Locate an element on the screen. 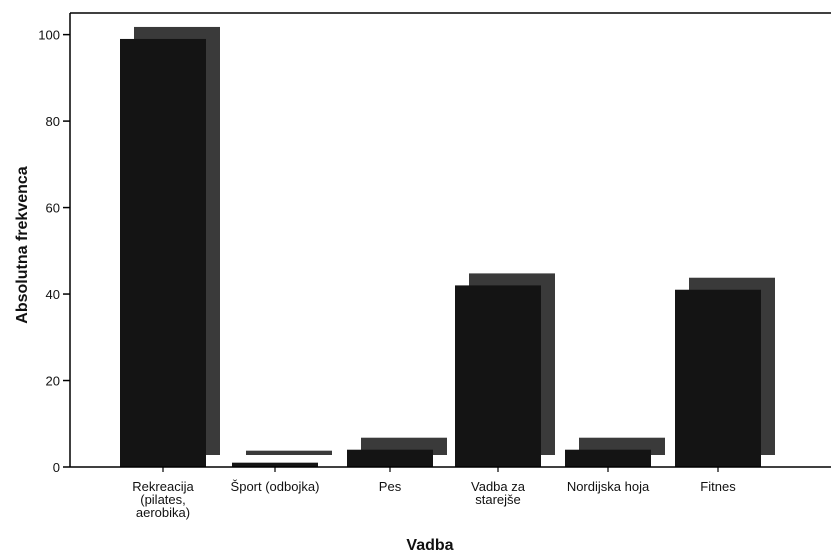 The height and width of the screenshot is (555, 831). bar-shadow is located at coordinates (289, 452).